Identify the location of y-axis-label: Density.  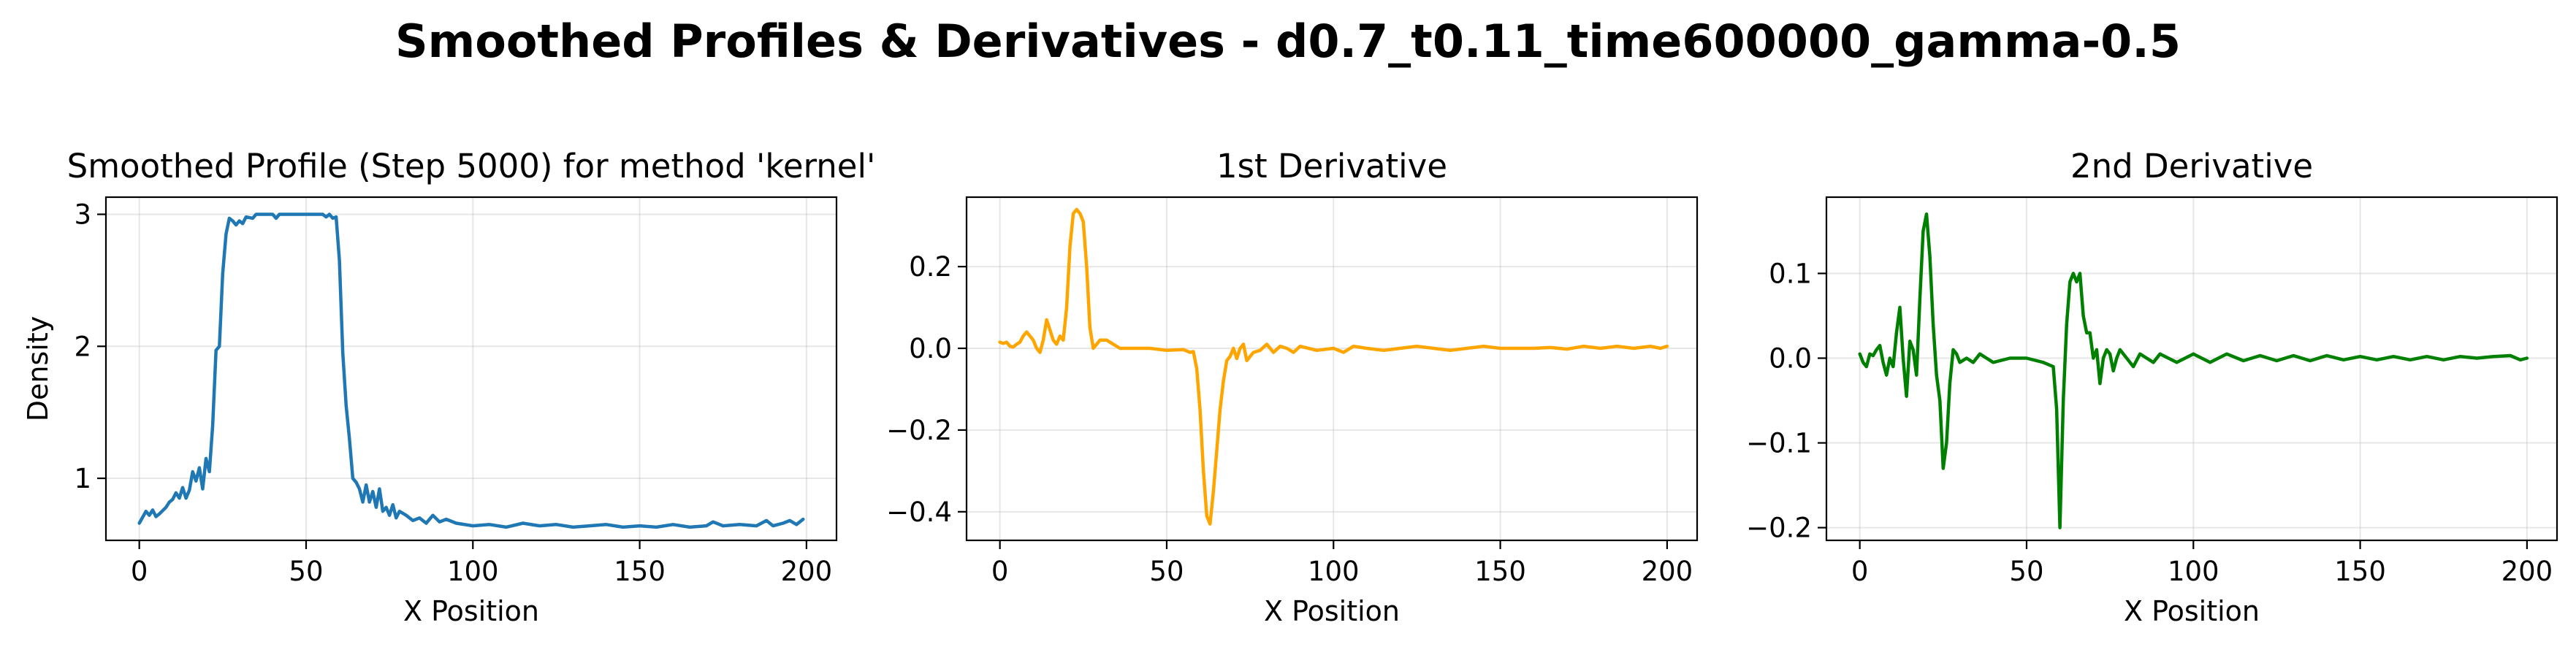
(38, 368).